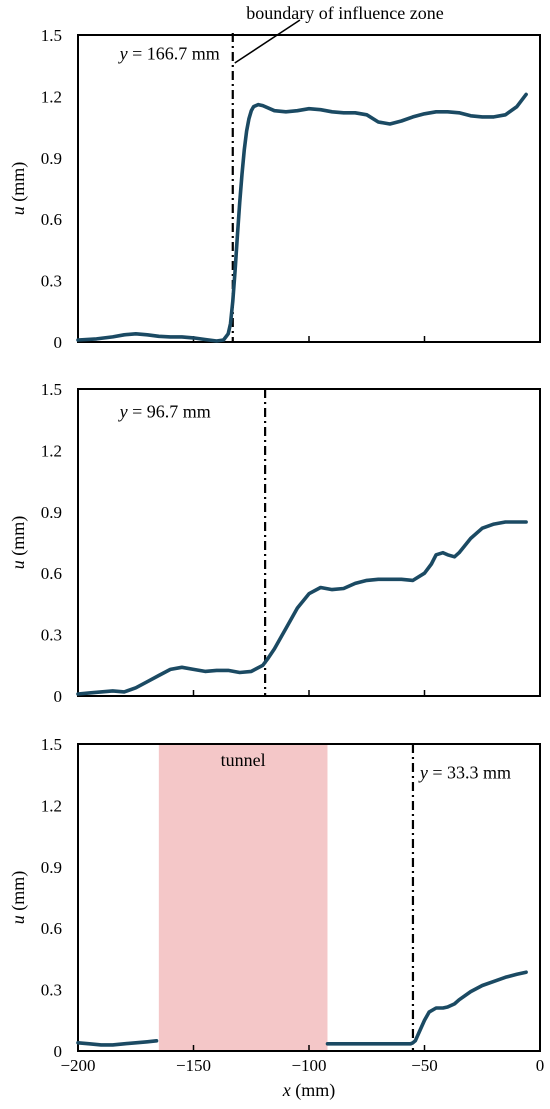 This screenshot has height=1109, width=550. What do you see at coordinates (308, 1065) in the screenshot?
I see `x-tick-label: −100` at bounding box center [308, 1065].